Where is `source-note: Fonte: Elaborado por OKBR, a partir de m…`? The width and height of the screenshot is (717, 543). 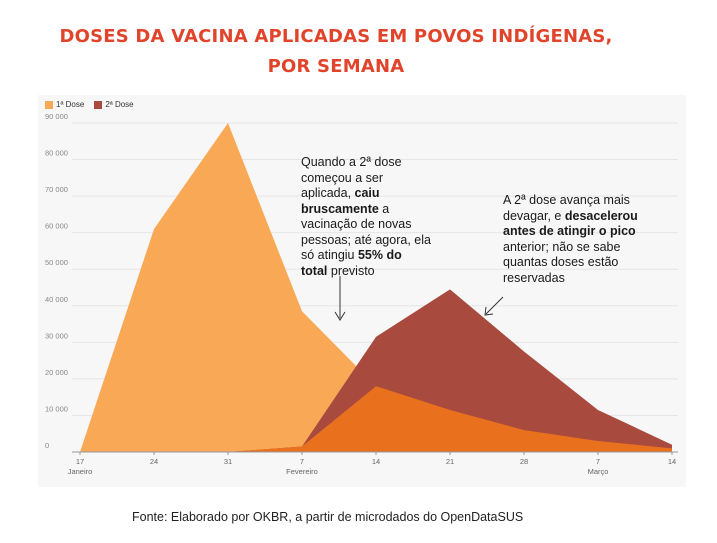 source-note: Fonte: Elaborado por OKBR, a partir de m… is located at coordinates (328, 517).